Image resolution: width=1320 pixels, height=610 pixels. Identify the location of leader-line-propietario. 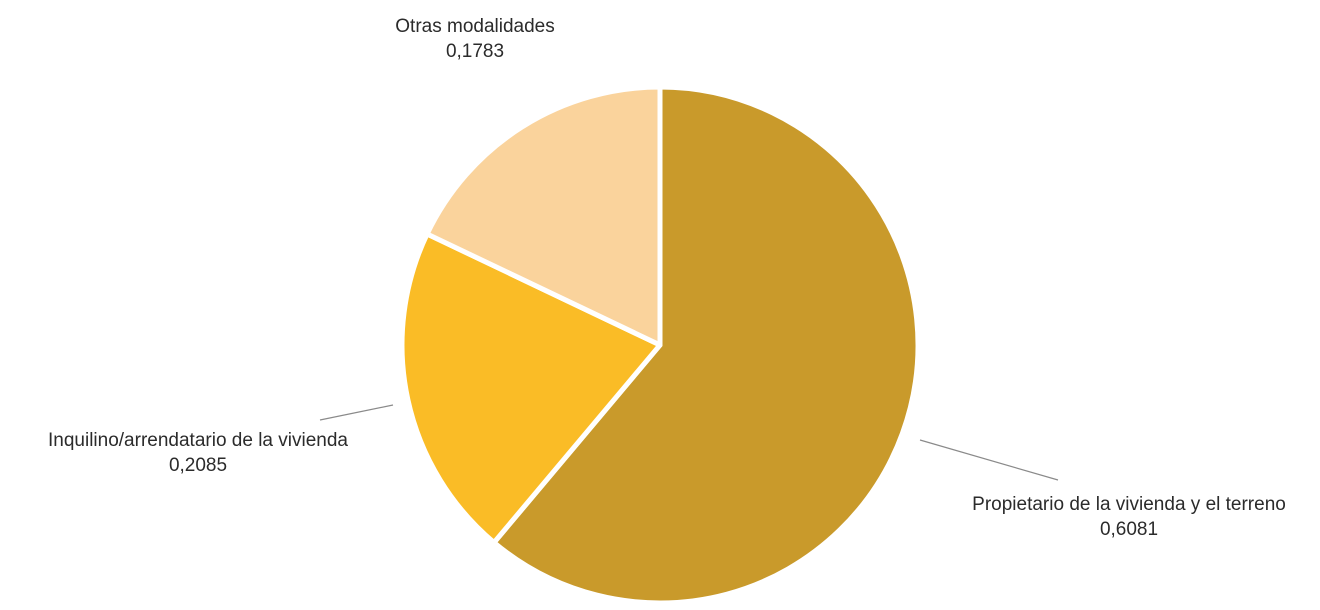
(989, 460).